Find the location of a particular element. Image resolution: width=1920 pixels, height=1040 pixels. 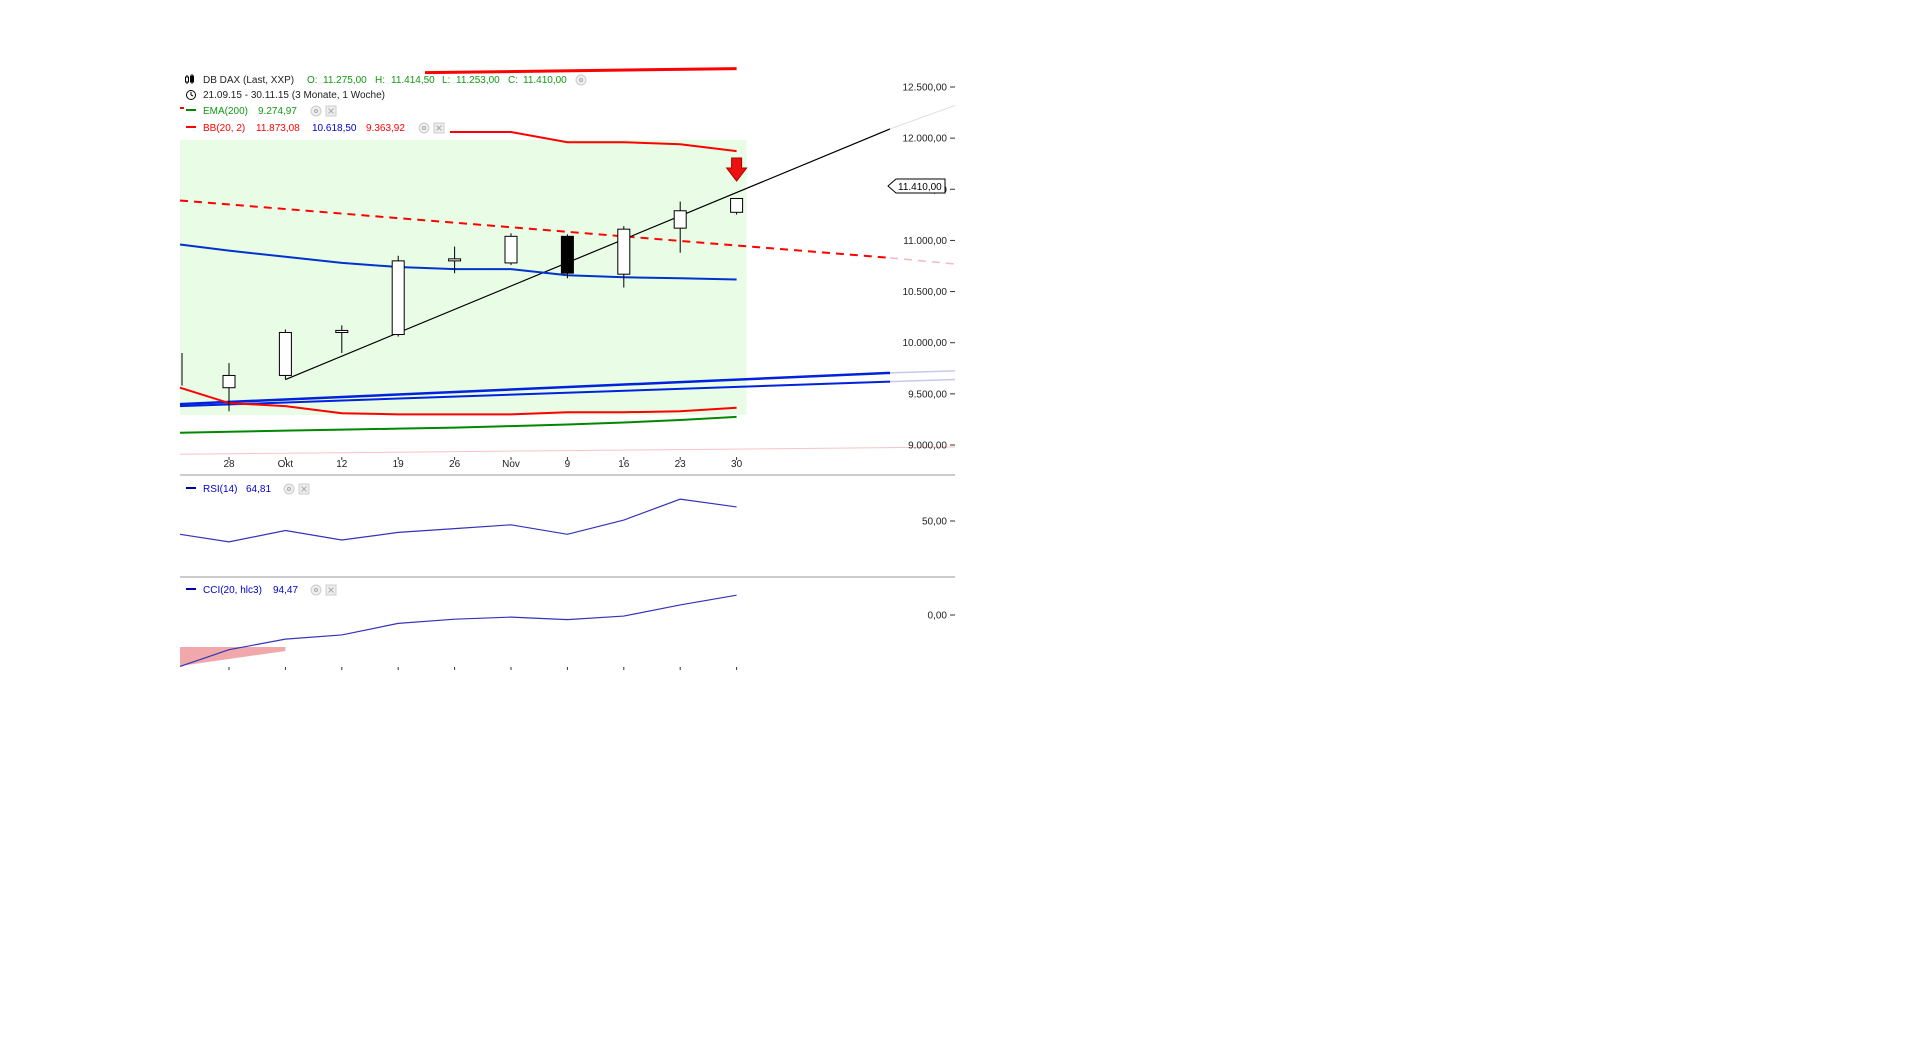

price-tick-label: 12.500,00 is located at coordinates (925, 88).